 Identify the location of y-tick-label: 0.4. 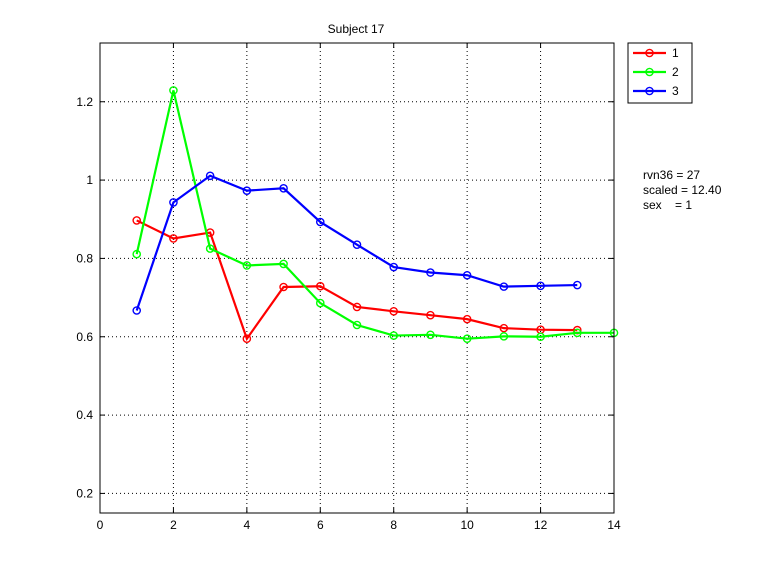
(84, 415).